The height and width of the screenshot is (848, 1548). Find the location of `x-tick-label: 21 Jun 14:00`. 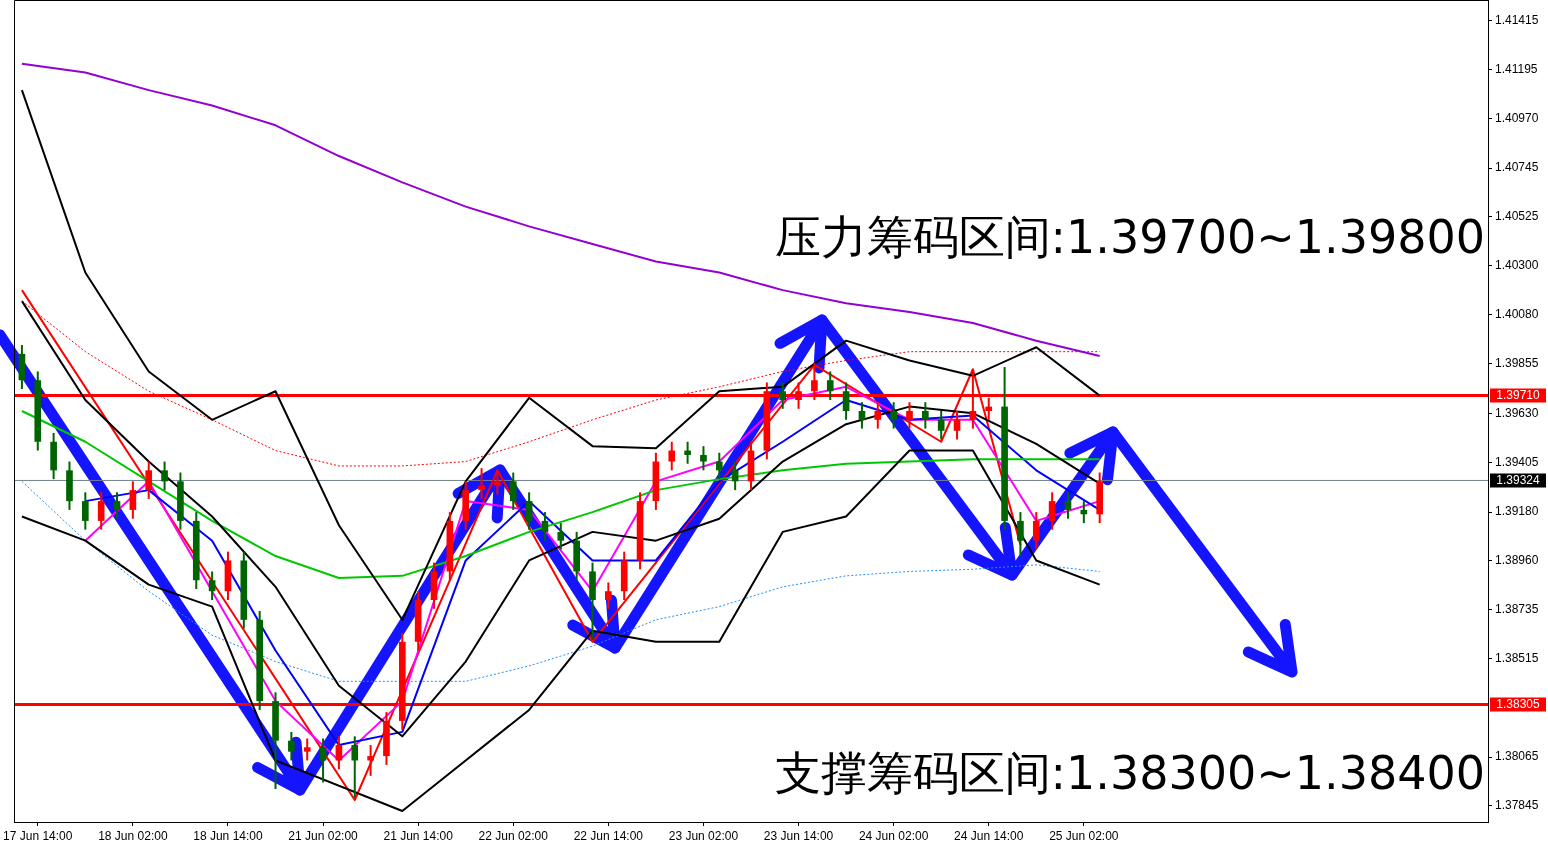

x-tick-label: 21 Jun 14:00 is located at coordinates (418, 835).